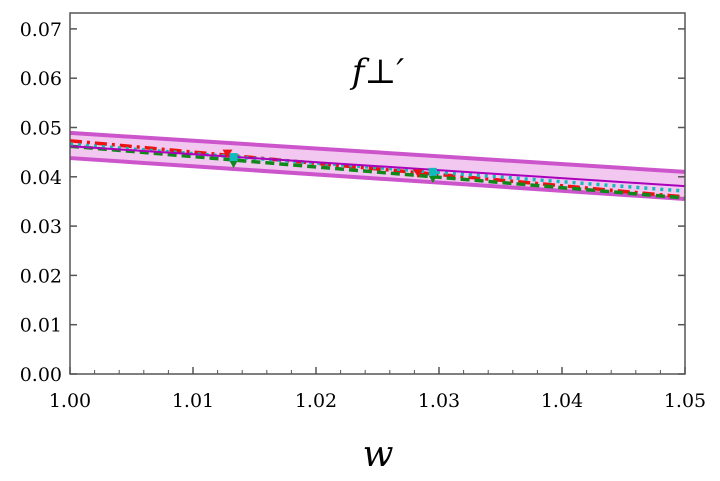 This screenshot has height=481, width=720. I want to click on x-tick-label: 1.04, so click(562, 401).